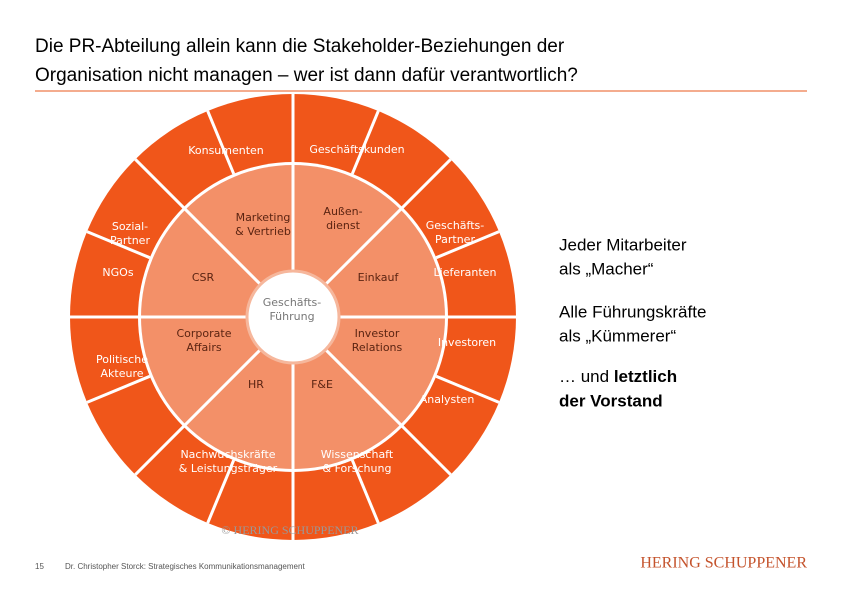 The height and width of the screenshot is (600, 842). Describe the element at coordinates (632, 311) in the screenshot. I see `side-note: Alle Führungskräfte` at that location.